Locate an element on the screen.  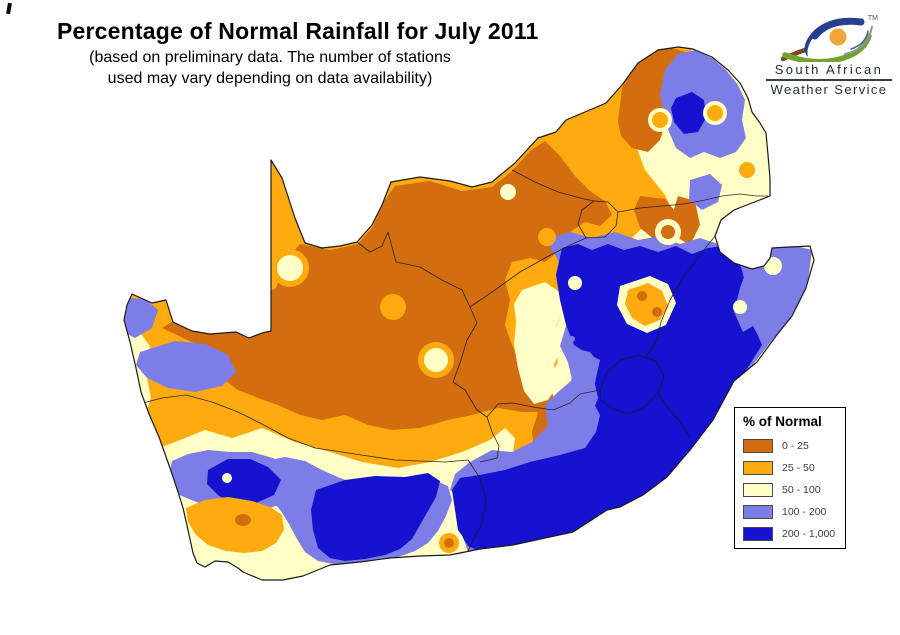
legend-title: % of Normal is located at coordinates (782, 421).